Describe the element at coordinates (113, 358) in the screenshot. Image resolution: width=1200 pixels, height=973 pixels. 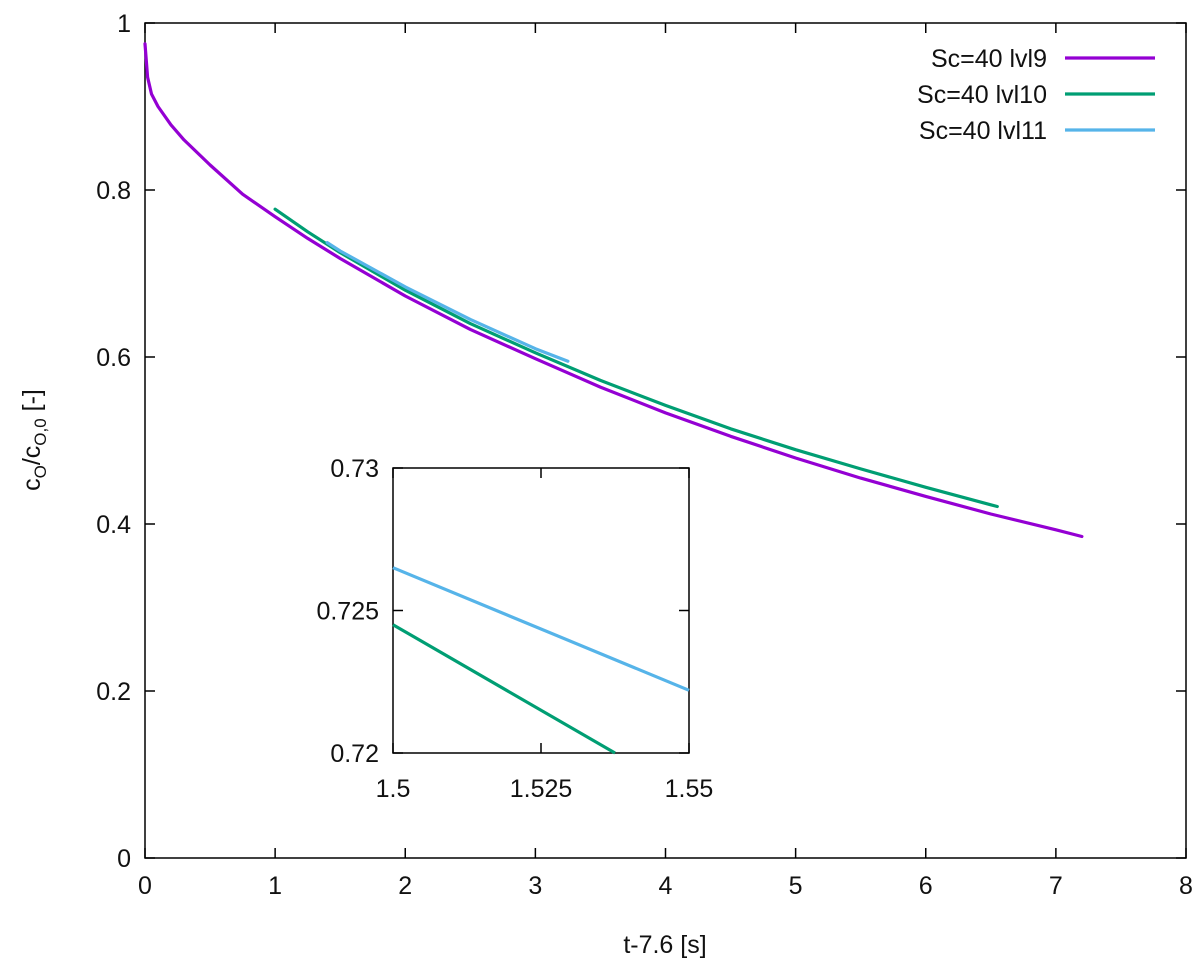
I see `y-tick-label: 0.6` at that location.